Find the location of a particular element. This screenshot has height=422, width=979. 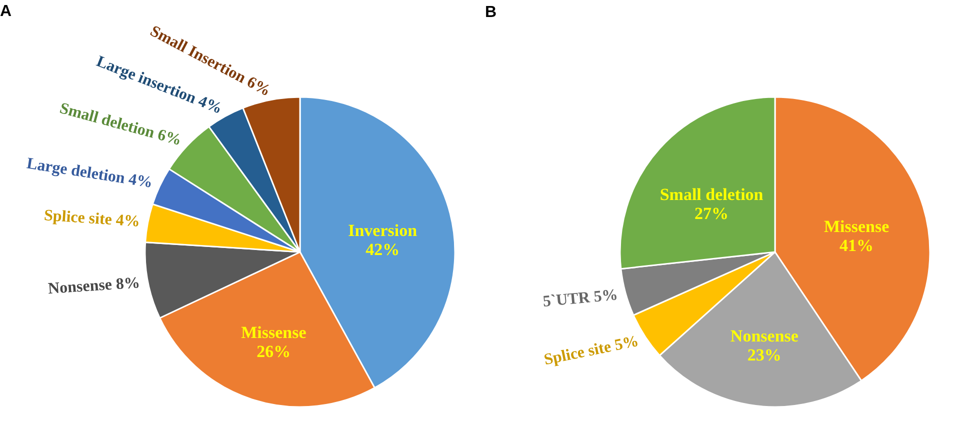

data-label: 42% is located at coordinates (383, 249).